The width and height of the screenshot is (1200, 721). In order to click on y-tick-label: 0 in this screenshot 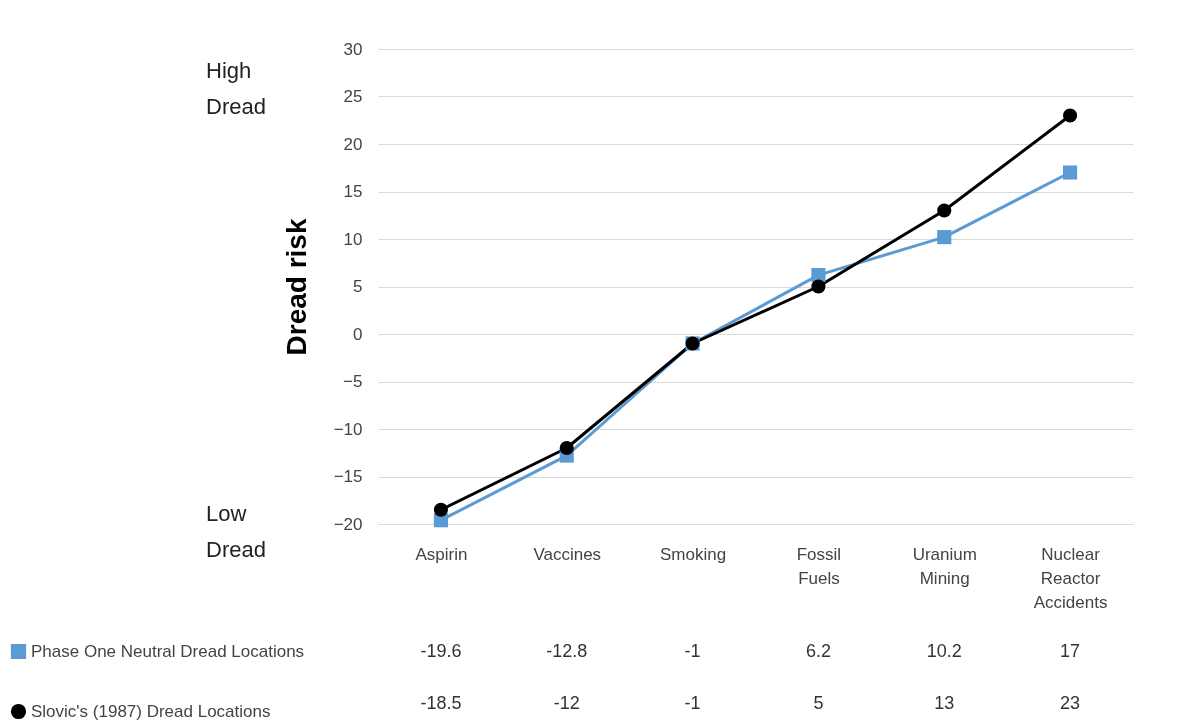, I will do `click(358, 334)`.